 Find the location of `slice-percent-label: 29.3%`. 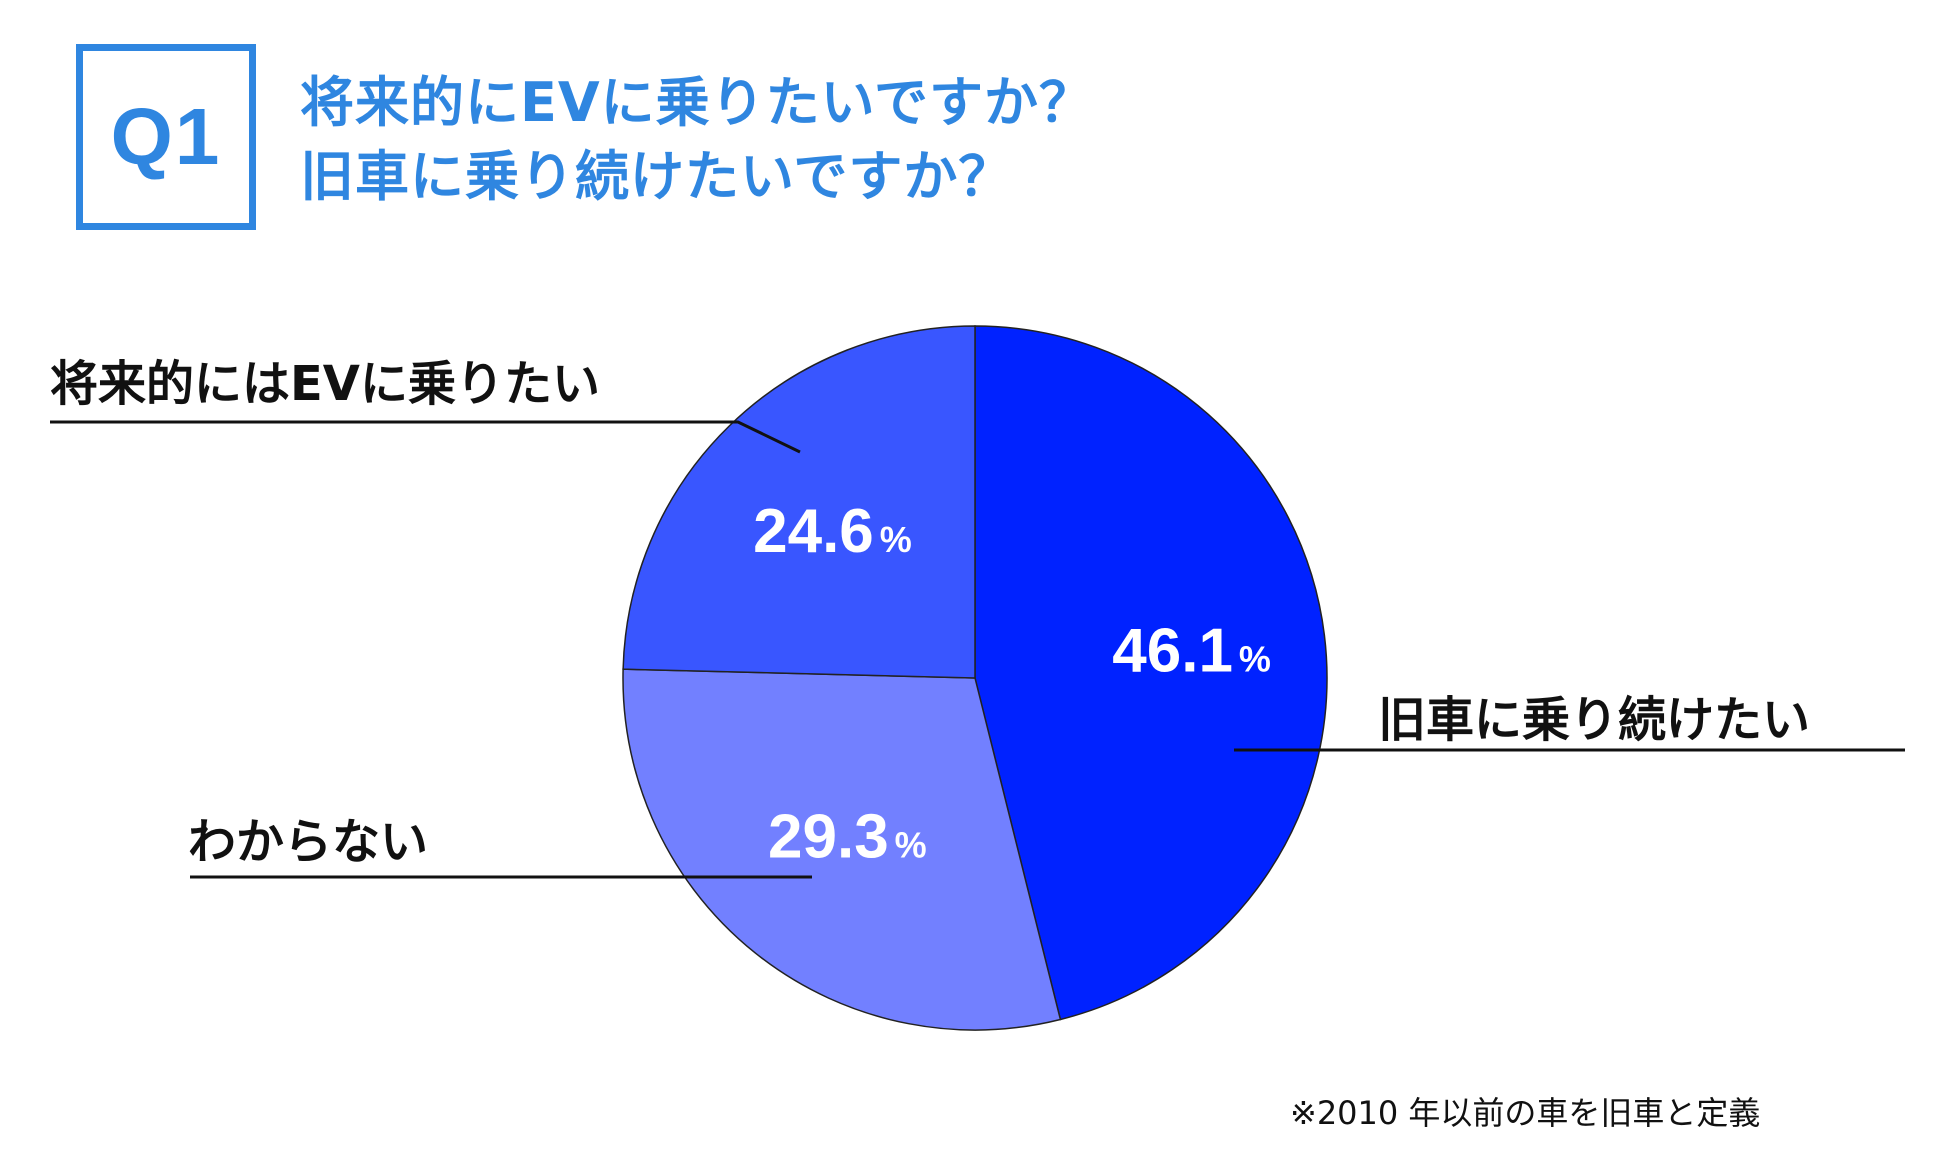

slice-percent-label: 29.3% is located at coordinates (847, 836).